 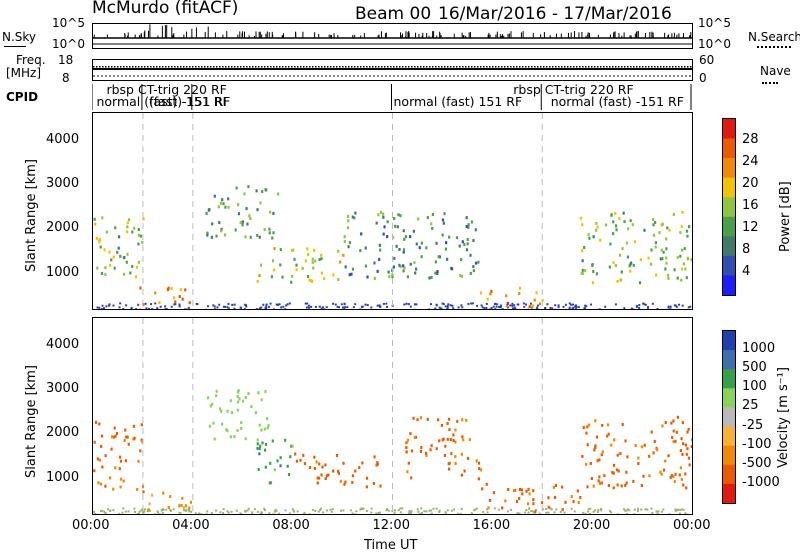 What do you see at coordinates (63, 139) in the screenshot?
I see `power-ytick-3: 4000` at bounding box center [63, 139].